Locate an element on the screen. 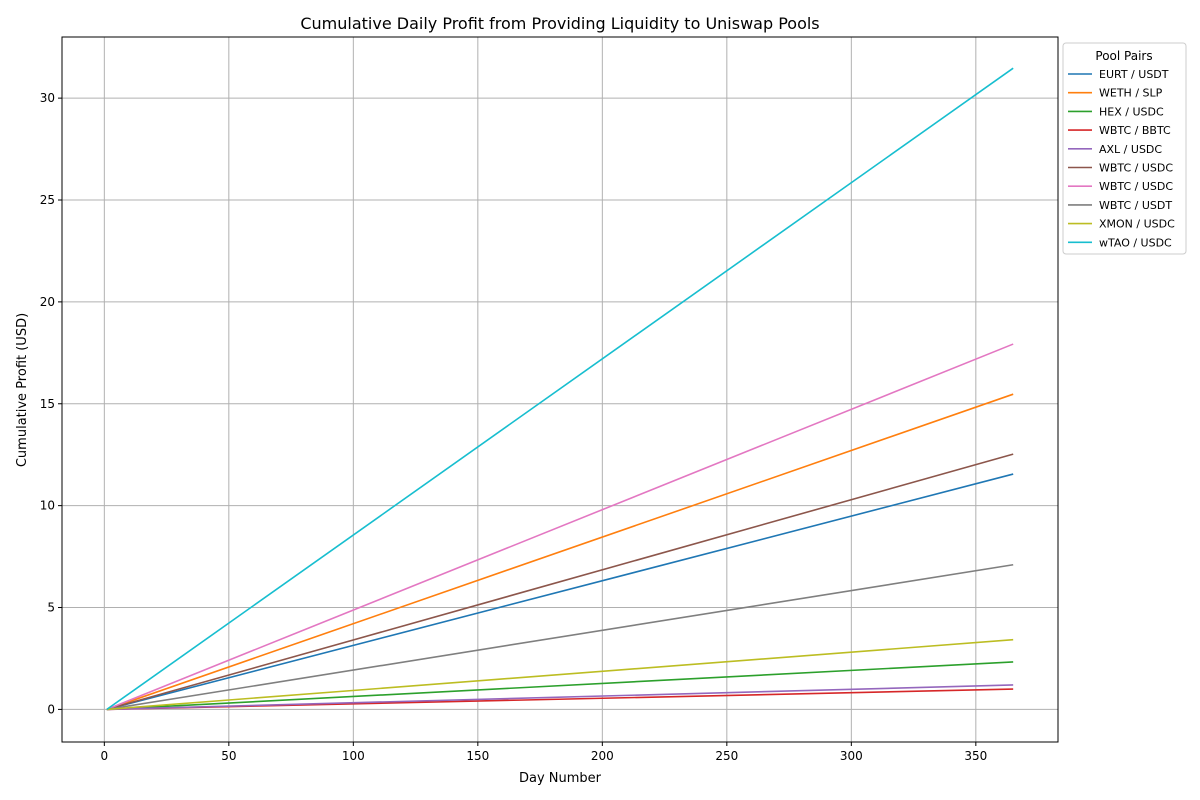  y-tick-label: 25 is located at coordinates (47, 200).